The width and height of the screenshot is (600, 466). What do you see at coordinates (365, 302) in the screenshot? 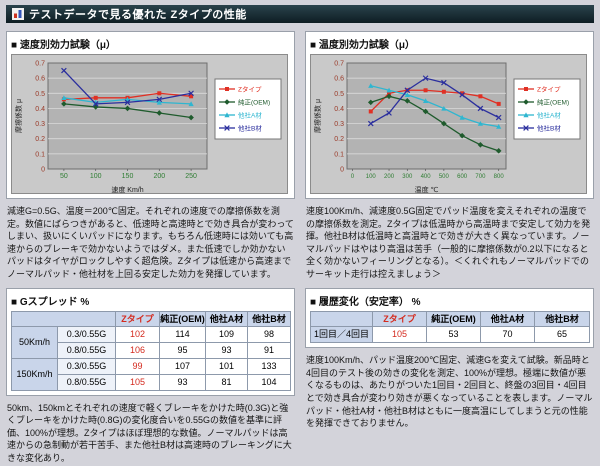
I see `history-change-title: ■ 履歴変化（安定率） %` at bounding box center [365, 302].